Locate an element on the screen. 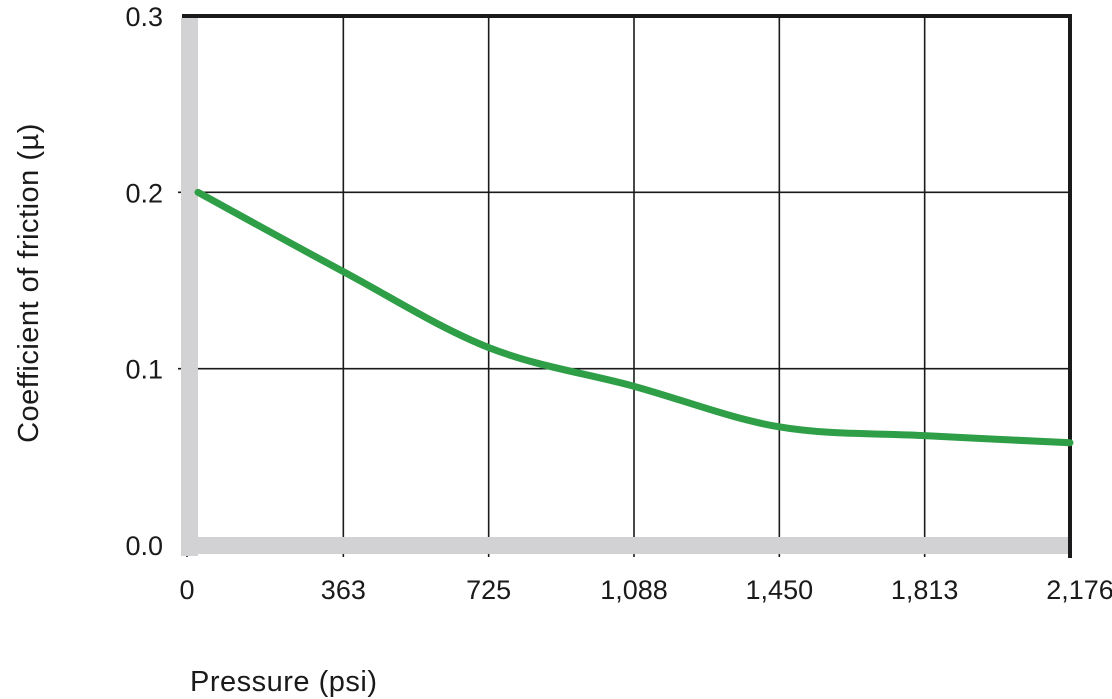  x-tick-label: 1,088 is located at coordinates (634, 590).